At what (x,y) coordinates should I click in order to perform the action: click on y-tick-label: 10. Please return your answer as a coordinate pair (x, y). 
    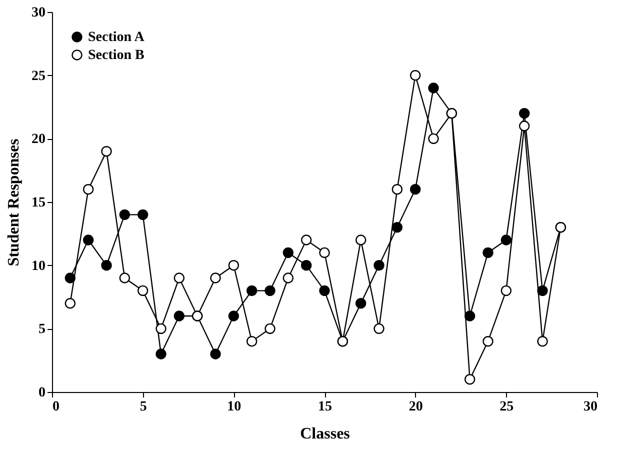
    Looking at the image, I should click on (39, 266).